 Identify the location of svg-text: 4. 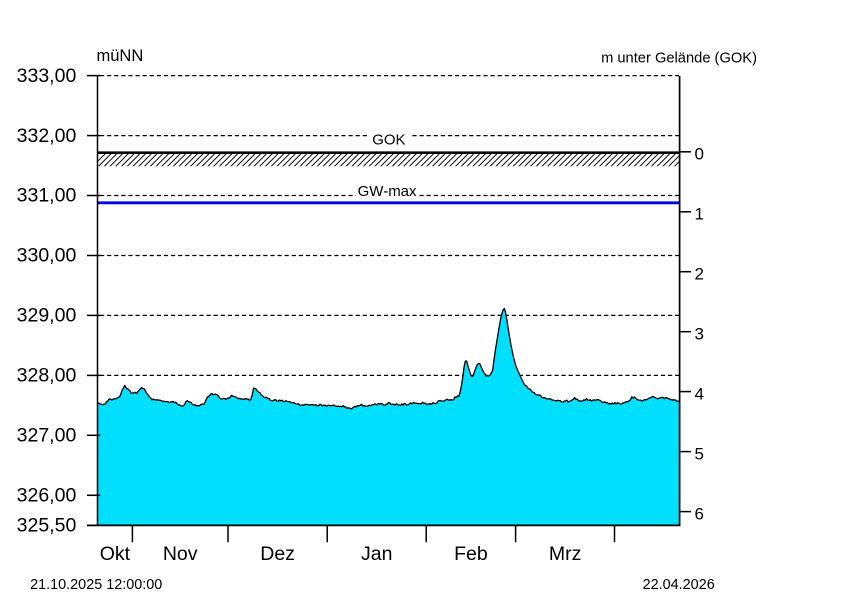
(699, 393).